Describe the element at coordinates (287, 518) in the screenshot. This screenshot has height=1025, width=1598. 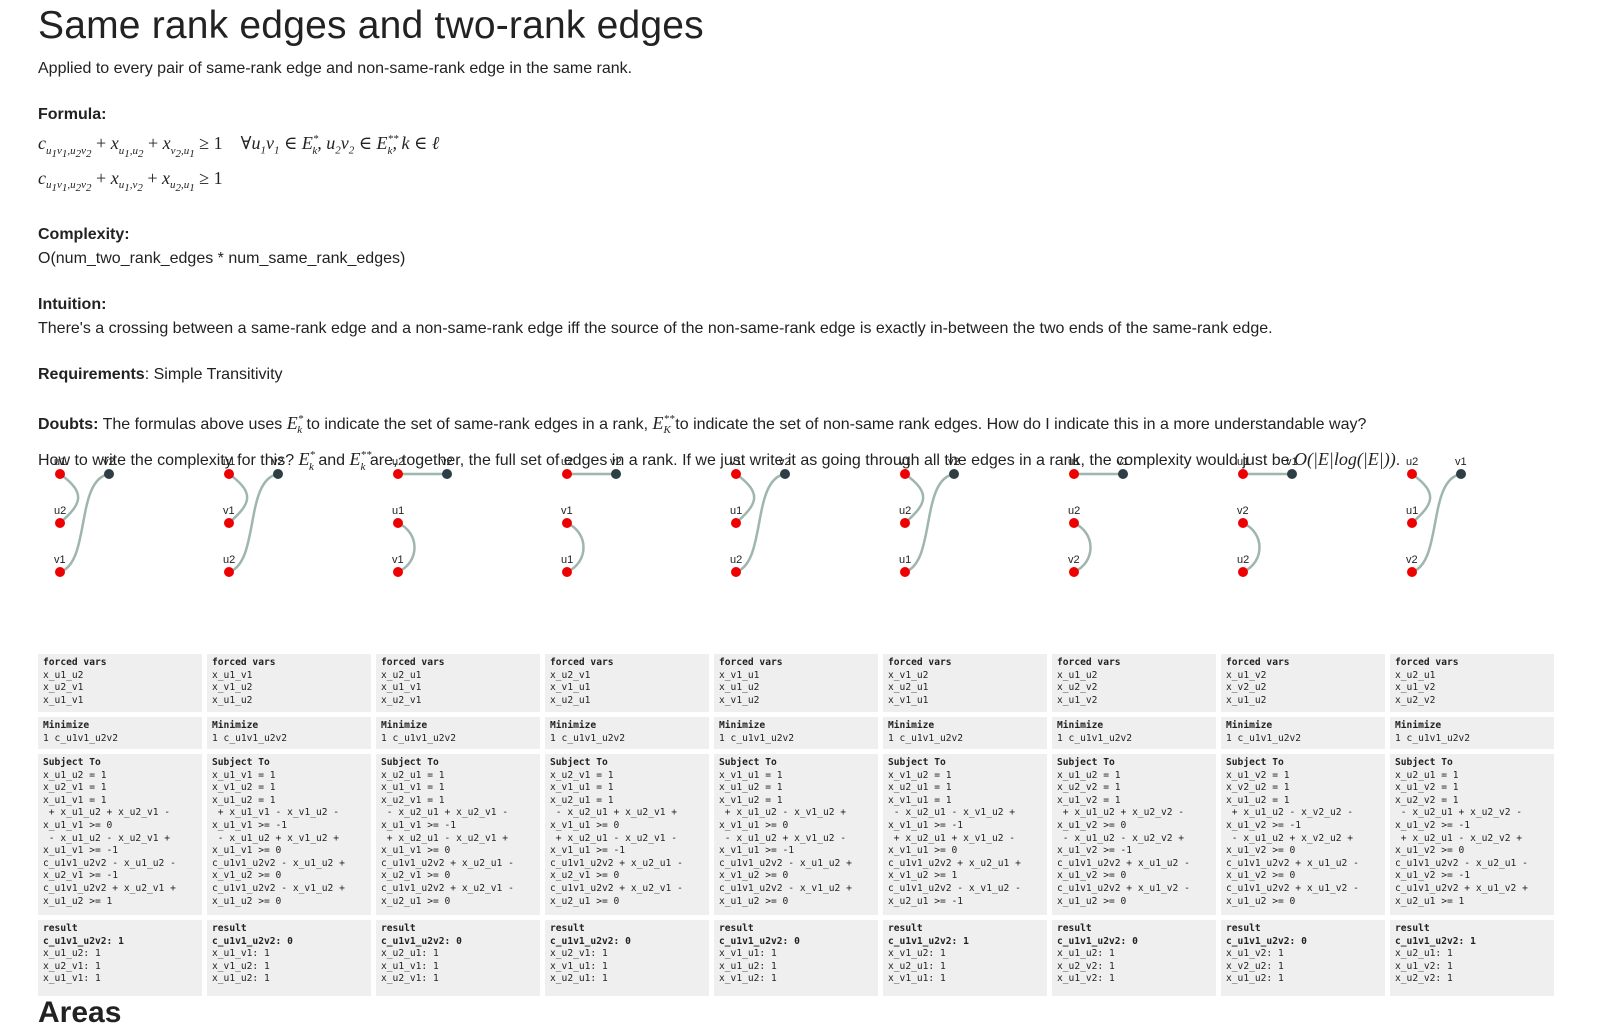
I see `edge-diagram: u1 v2 v1 u2` at that location.